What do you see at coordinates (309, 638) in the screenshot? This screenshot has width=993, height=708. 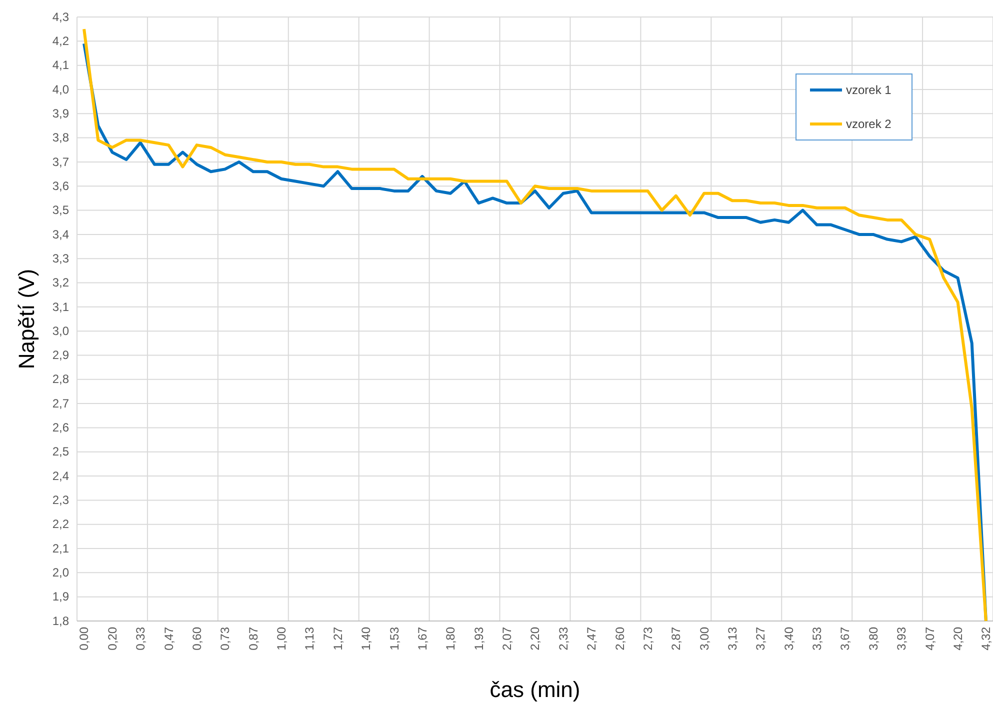 I see `x-tick-label: 1,13` at bounding box center [309, 638].